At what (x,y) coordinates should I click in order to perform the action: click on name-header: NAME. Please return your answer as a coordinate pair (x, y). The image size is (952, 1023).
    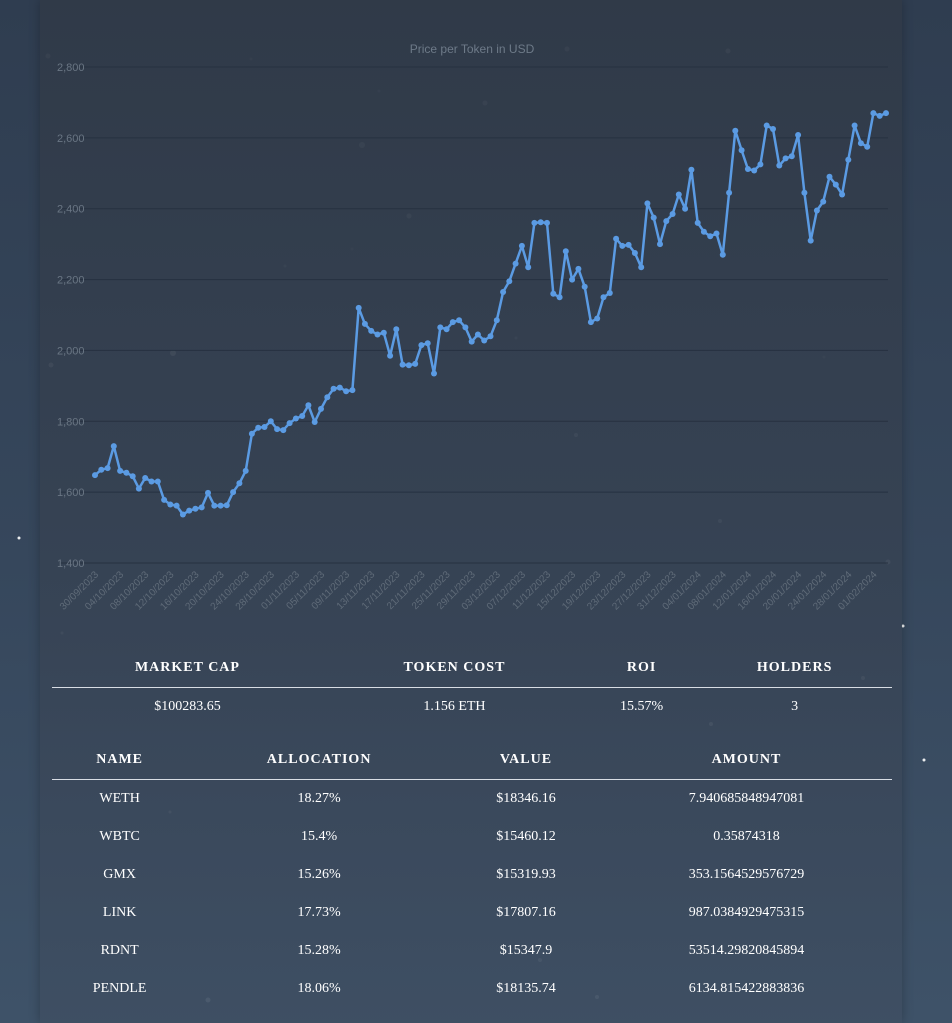
    Looking at the image, I should click on (120, 760).